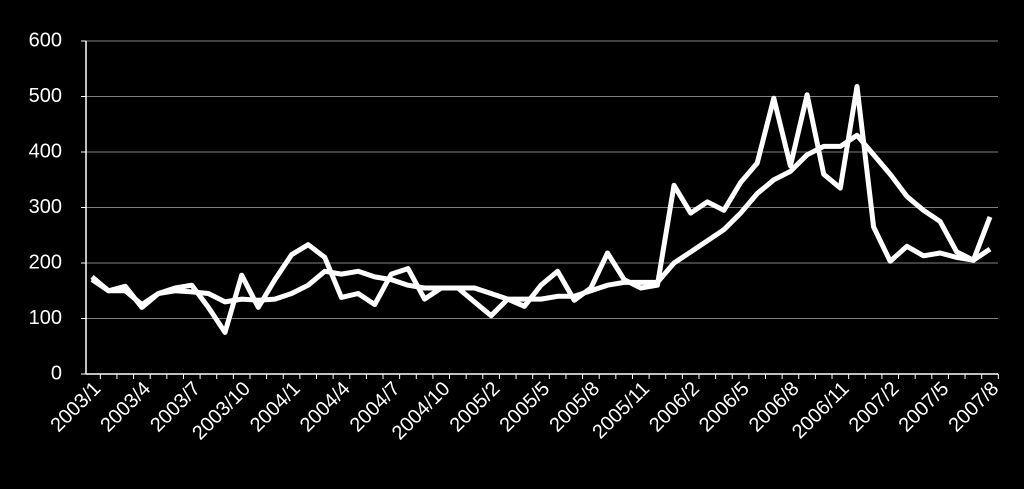  I want to click on x-tick-label: 2004/1, so click(275, 407).